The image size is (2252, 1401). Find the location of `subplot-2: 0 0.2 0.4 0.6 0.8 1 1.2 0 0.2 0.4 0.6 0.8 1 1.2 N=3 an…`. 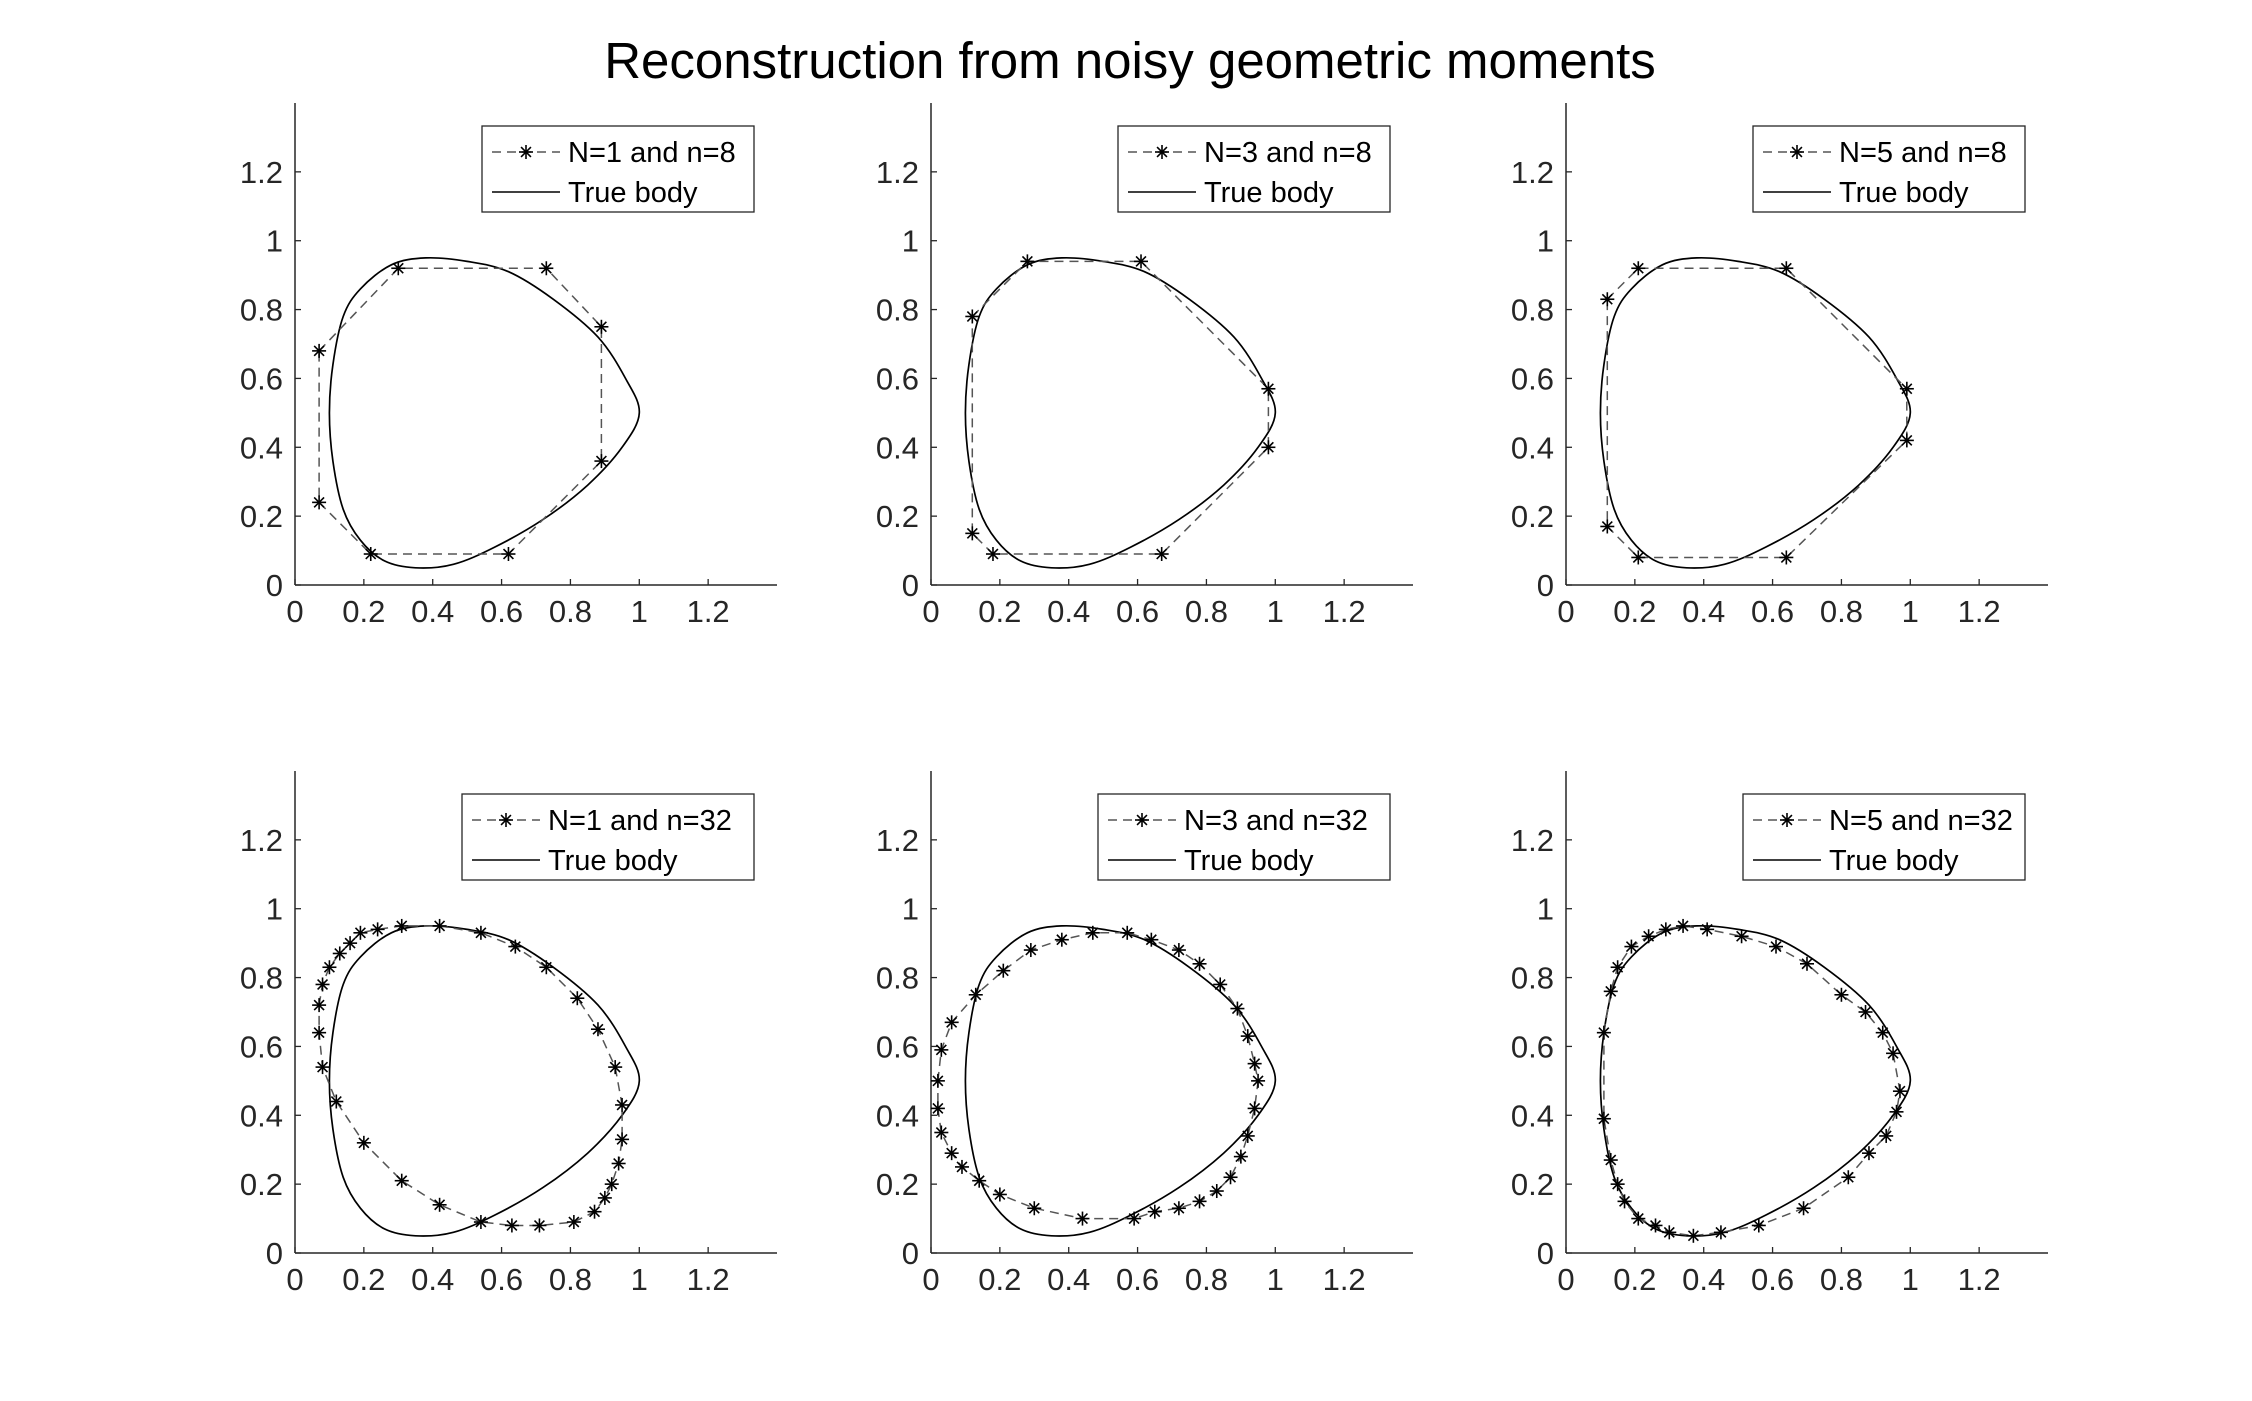

subplot-2: 0 0.2 0.4 0.6 0.8 1 1.2 0 0.2 0.4 0.6 0.8 1 1.2 N=3 an… is located at coordinates (1144, 366).